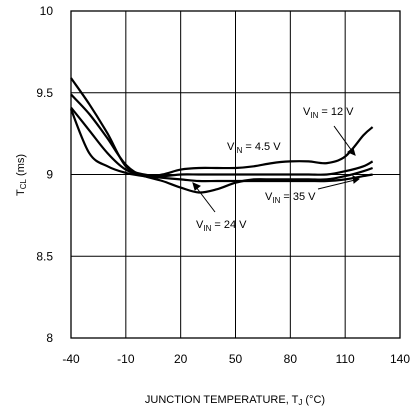 Image resolution: width=410 pixels, height=408 pixels. What do you see at coordinates (351, 151) in the screenshot?
I see `arrowhead-vin-12v` at bounding box center [351, 151].